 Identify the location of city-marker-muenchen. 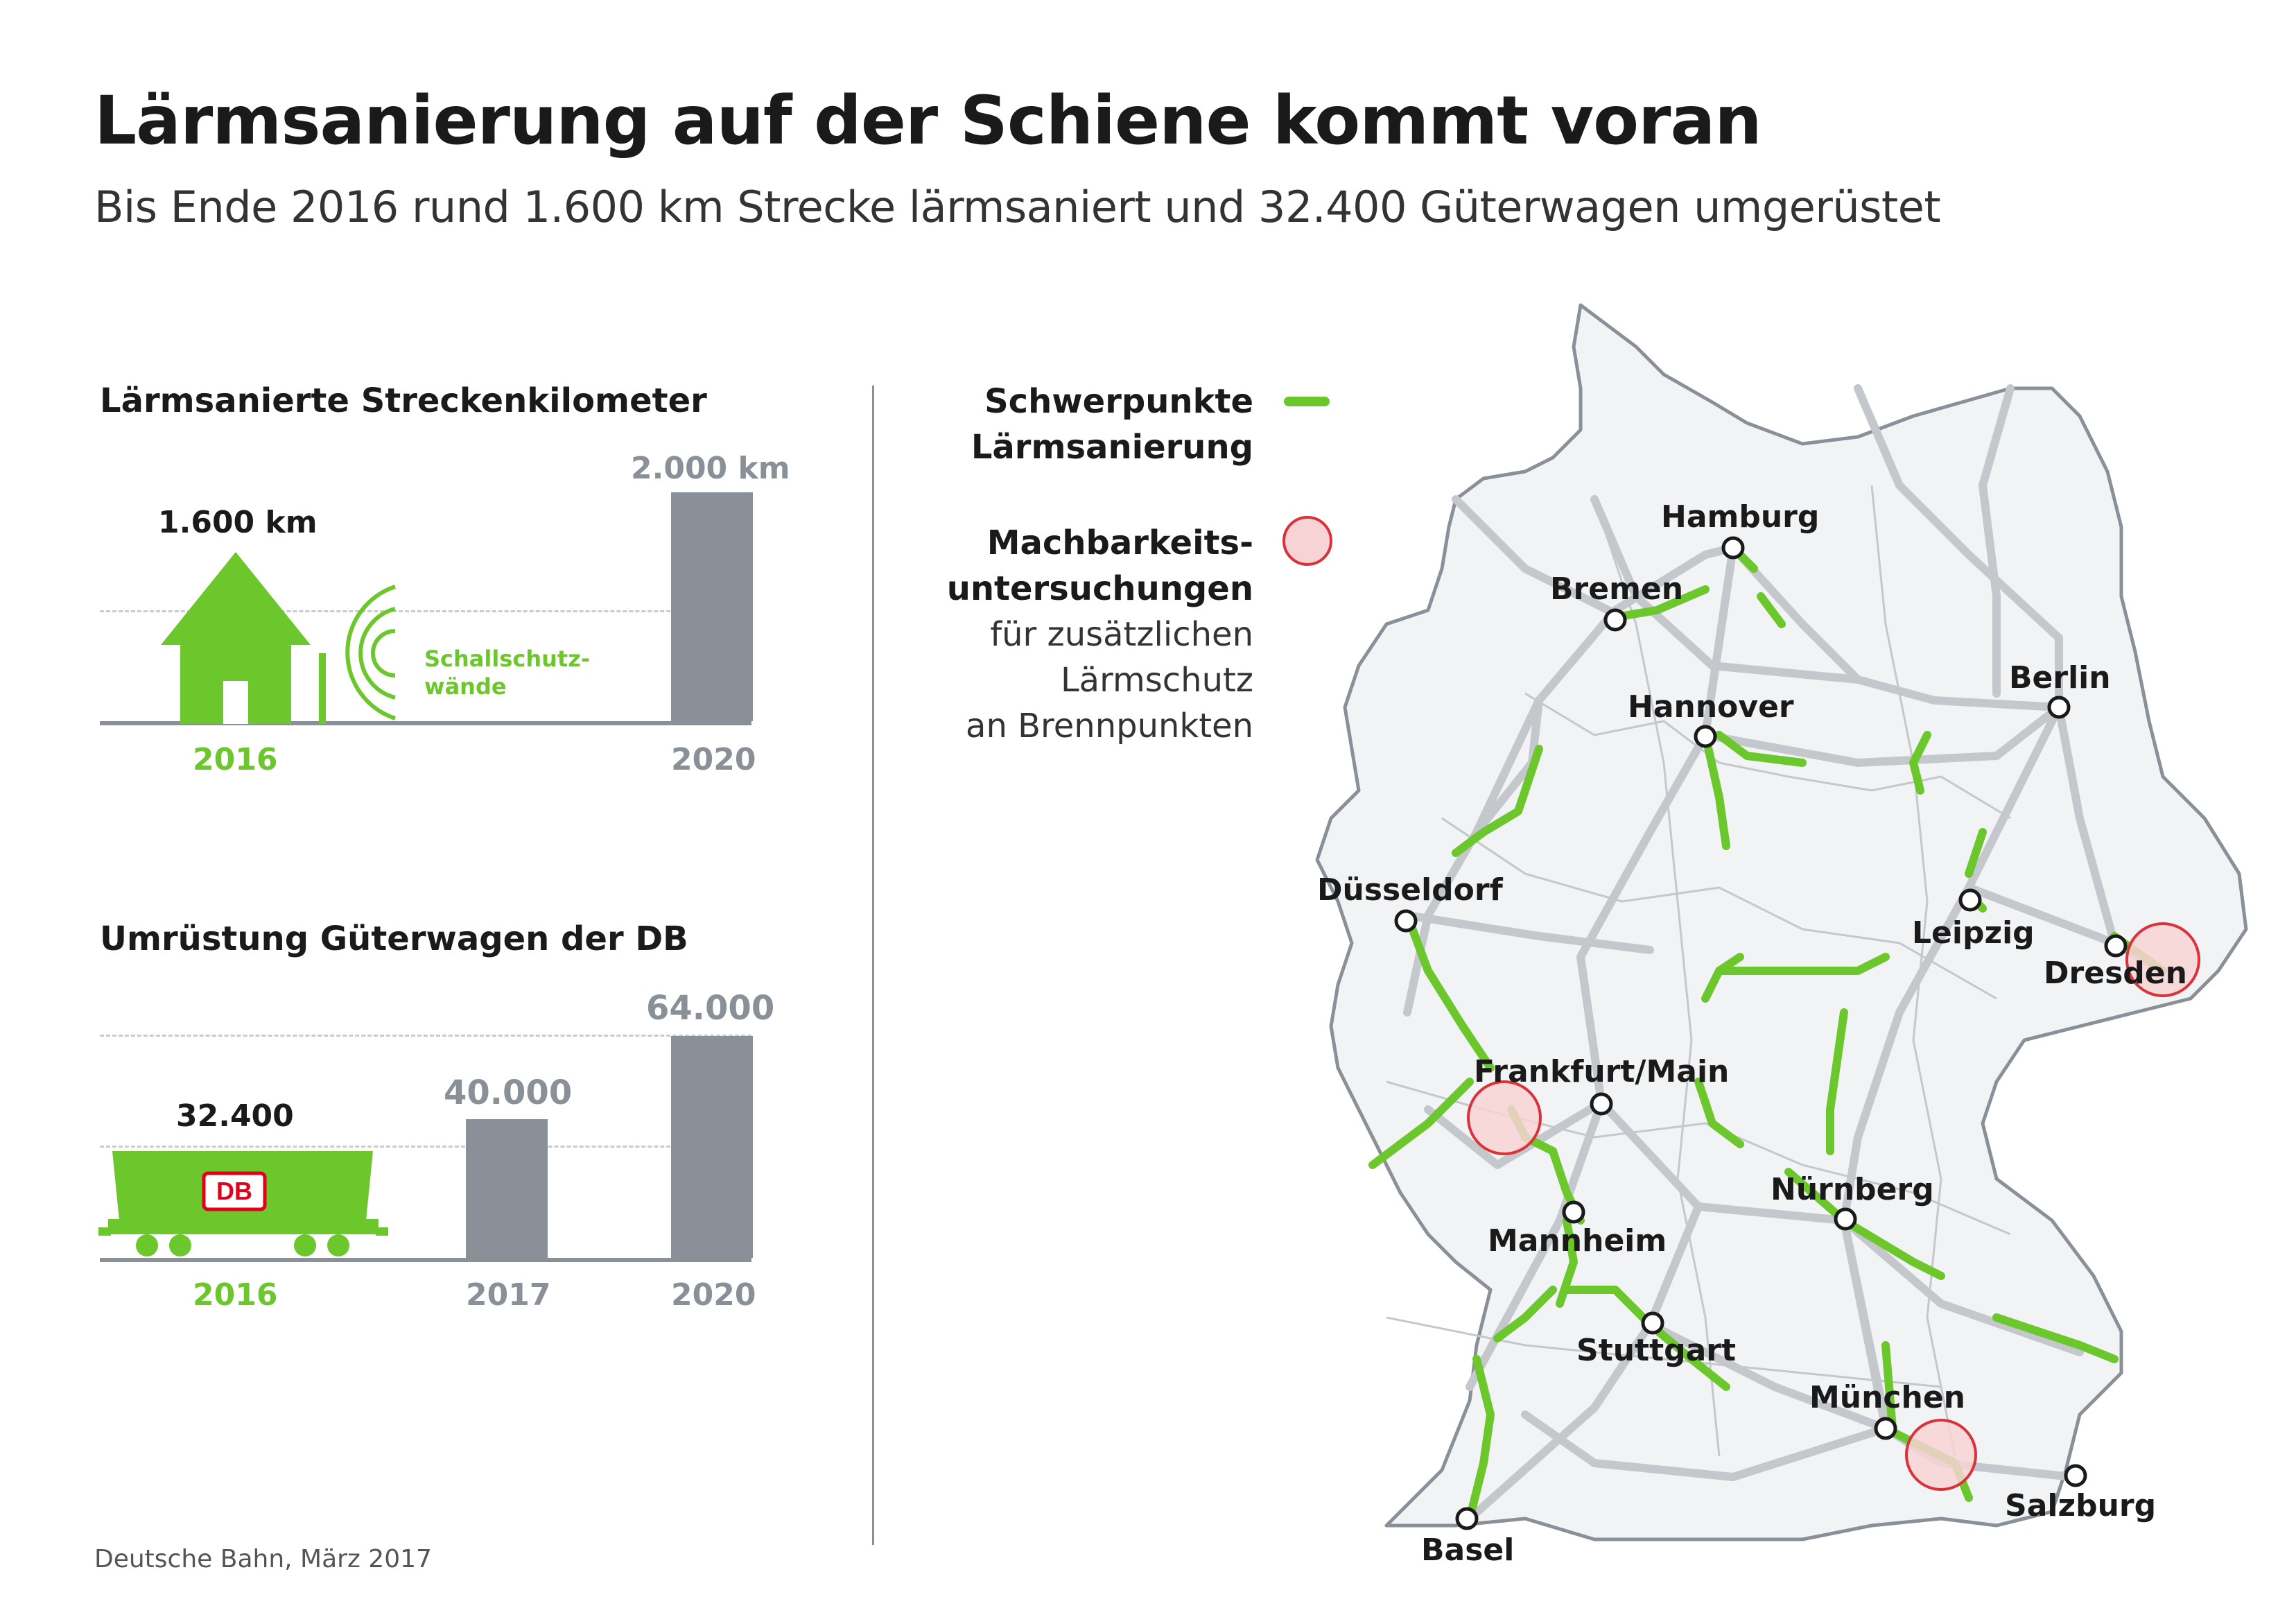
(1885, 1429).